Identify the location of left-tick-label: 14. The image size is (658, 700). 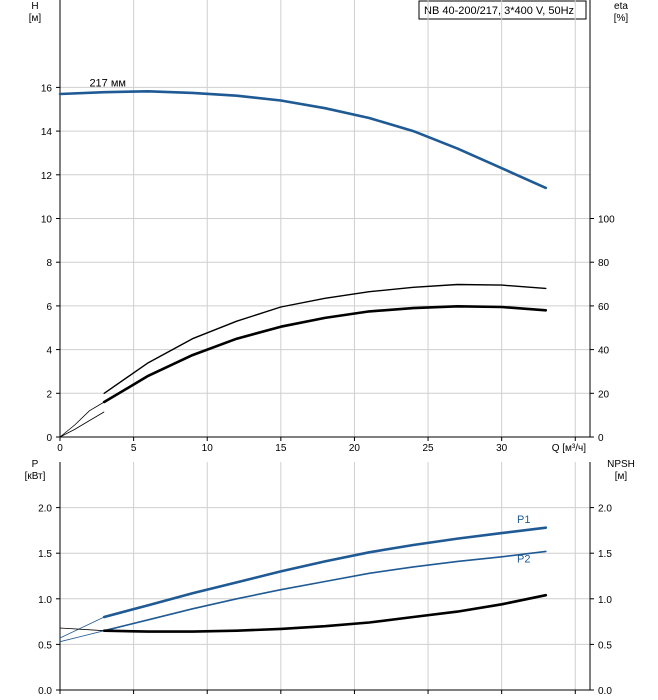
(47, 132).